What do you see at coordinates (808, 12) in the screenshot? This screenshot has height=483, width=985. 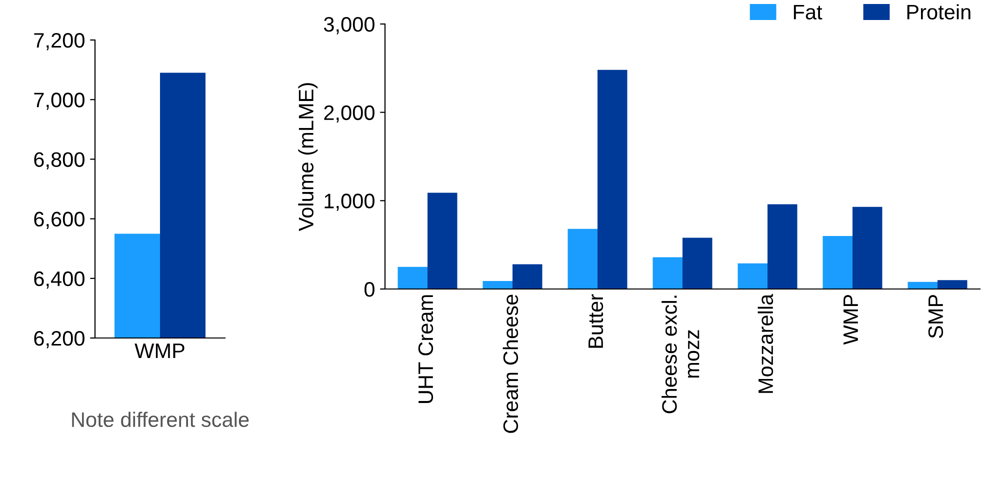 I see `legend-label: Fat` at bounding box center [808, 12].